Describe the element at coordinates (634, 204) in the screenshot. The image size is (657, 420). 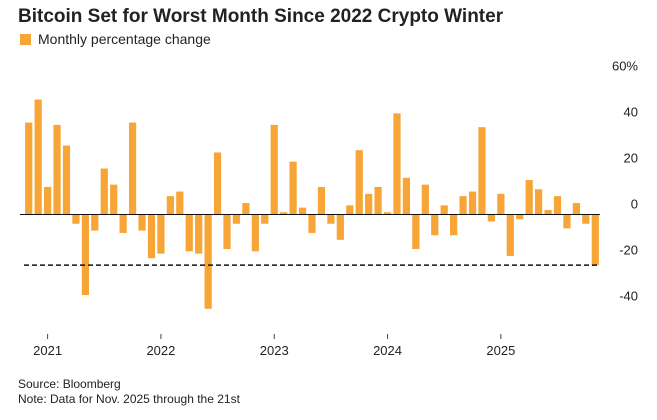
I see `y-tick-label: 0` at that location.